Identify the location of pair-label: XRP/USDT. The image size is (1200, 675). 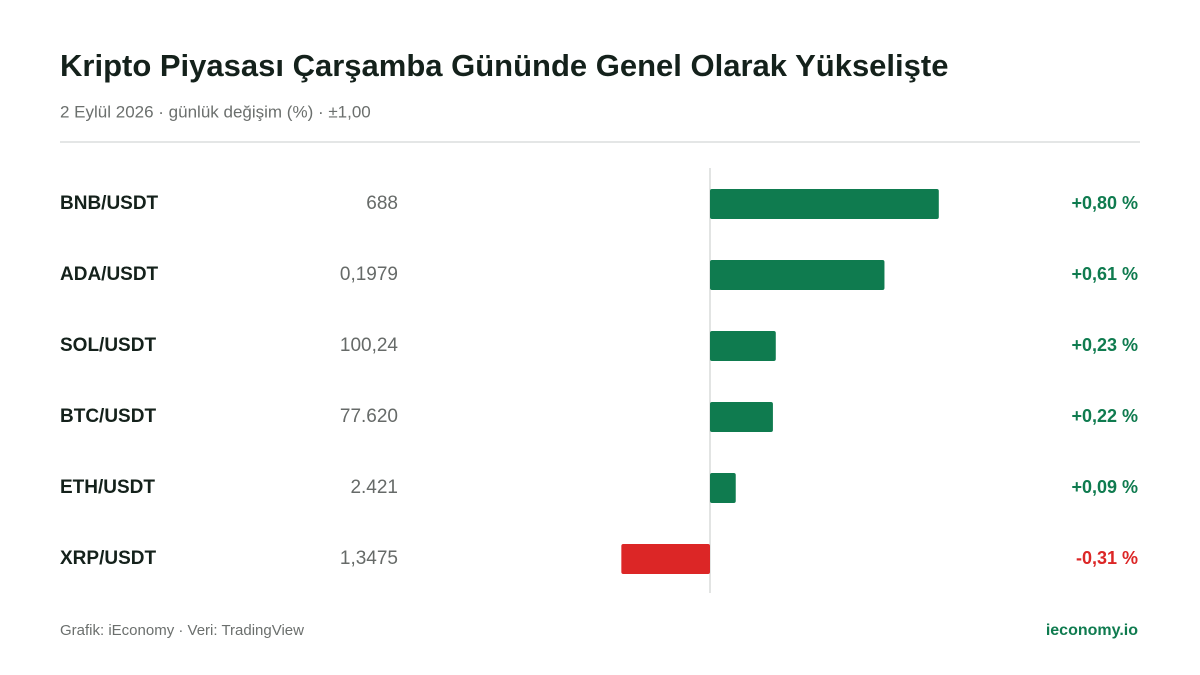
(108, 558).